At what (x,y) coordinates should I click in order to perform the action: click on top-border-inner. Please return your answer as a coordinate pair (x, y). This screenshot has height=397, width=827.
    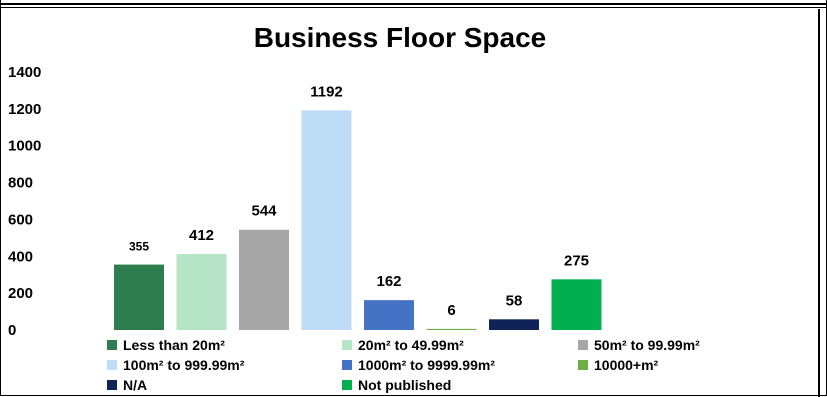
    Looking at the image, I should click on (413, 7).